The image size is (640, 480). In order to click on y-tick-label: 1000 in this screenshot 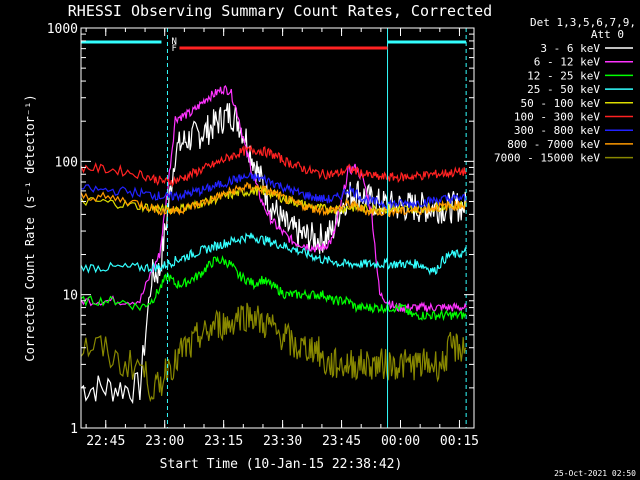, I will do `click(62, 29)`.